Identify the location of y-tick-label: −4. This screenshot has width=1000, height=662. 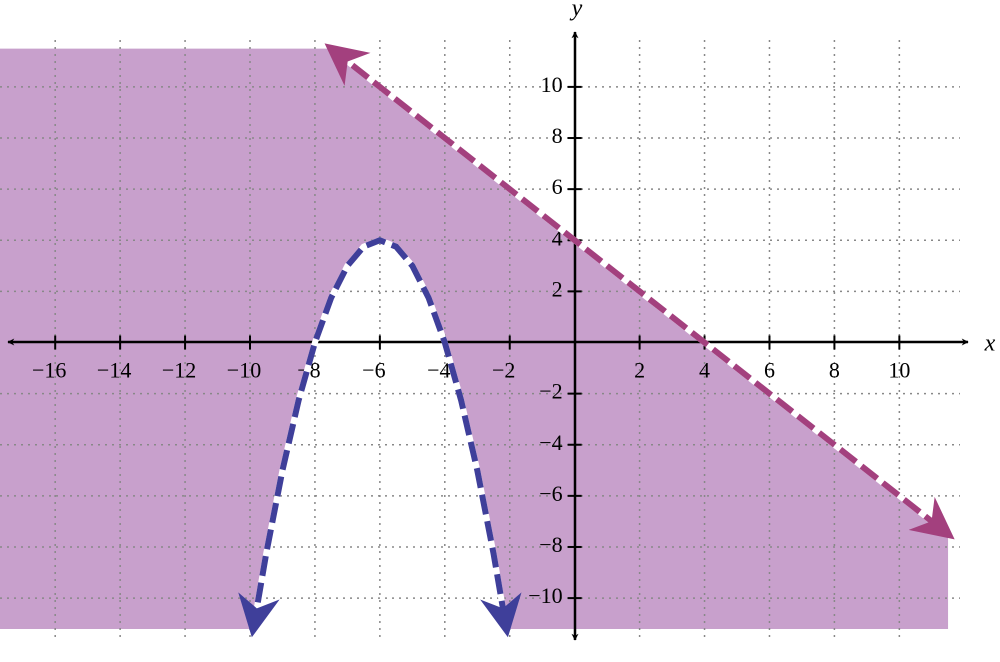
(550, 442).